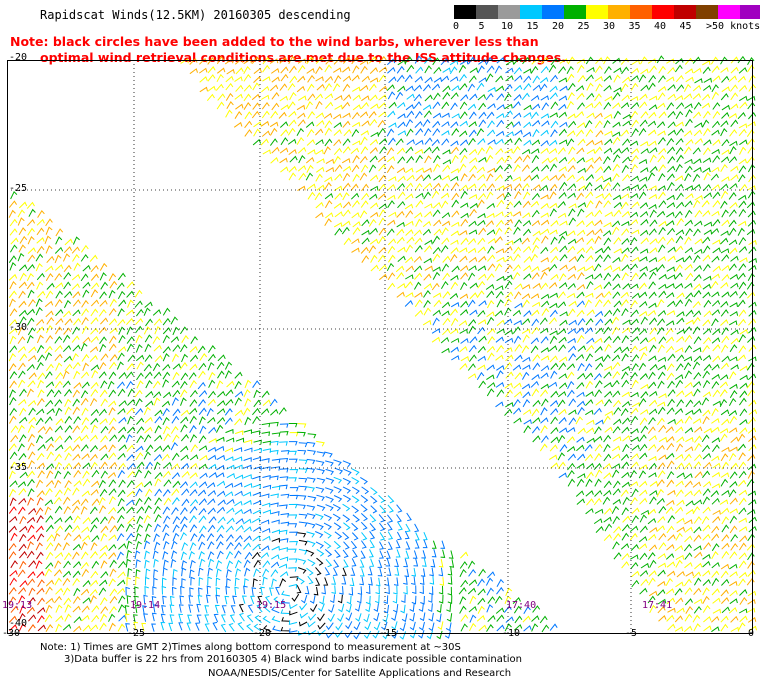 The image size is (760, 688). What do you see at coordinates (660, 26) in the screenshot?
I see `colorbar-label: 40` at bounding box center [660, 26].